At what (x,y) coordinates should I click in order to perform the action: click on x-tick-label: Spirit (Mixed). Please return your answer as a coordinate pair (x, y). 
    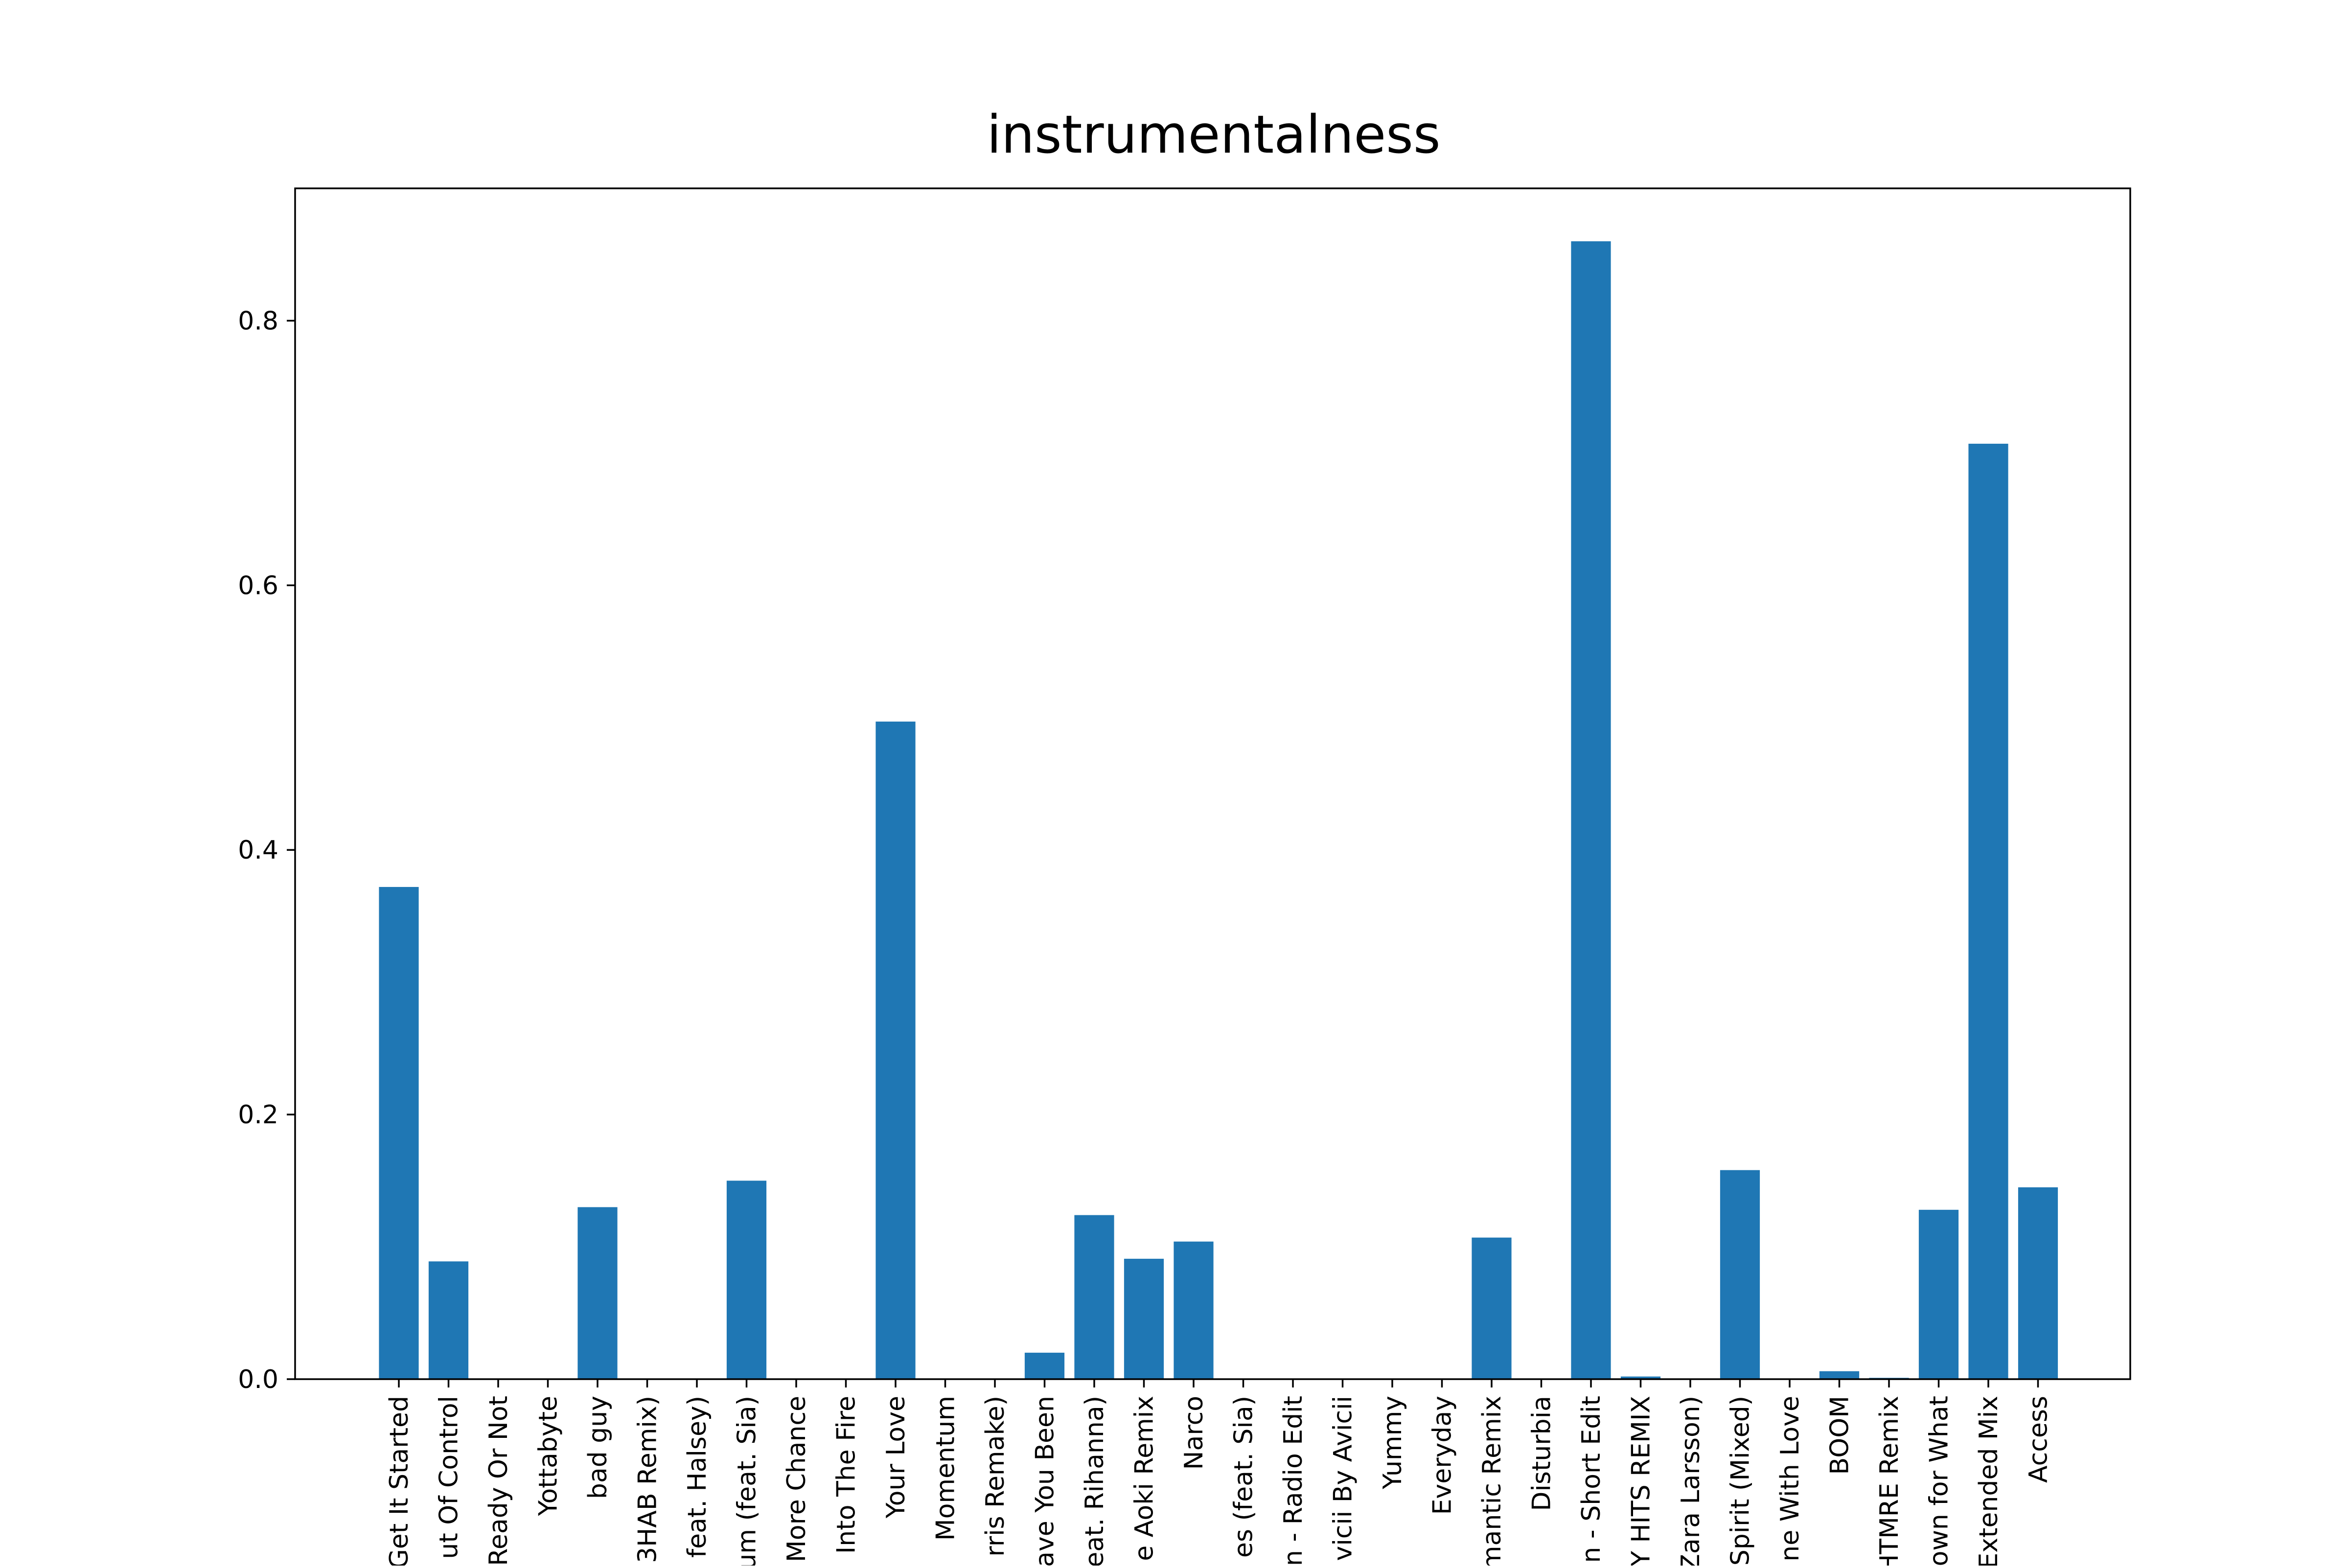
    Looking at the image, I should click on (1740, 1481).